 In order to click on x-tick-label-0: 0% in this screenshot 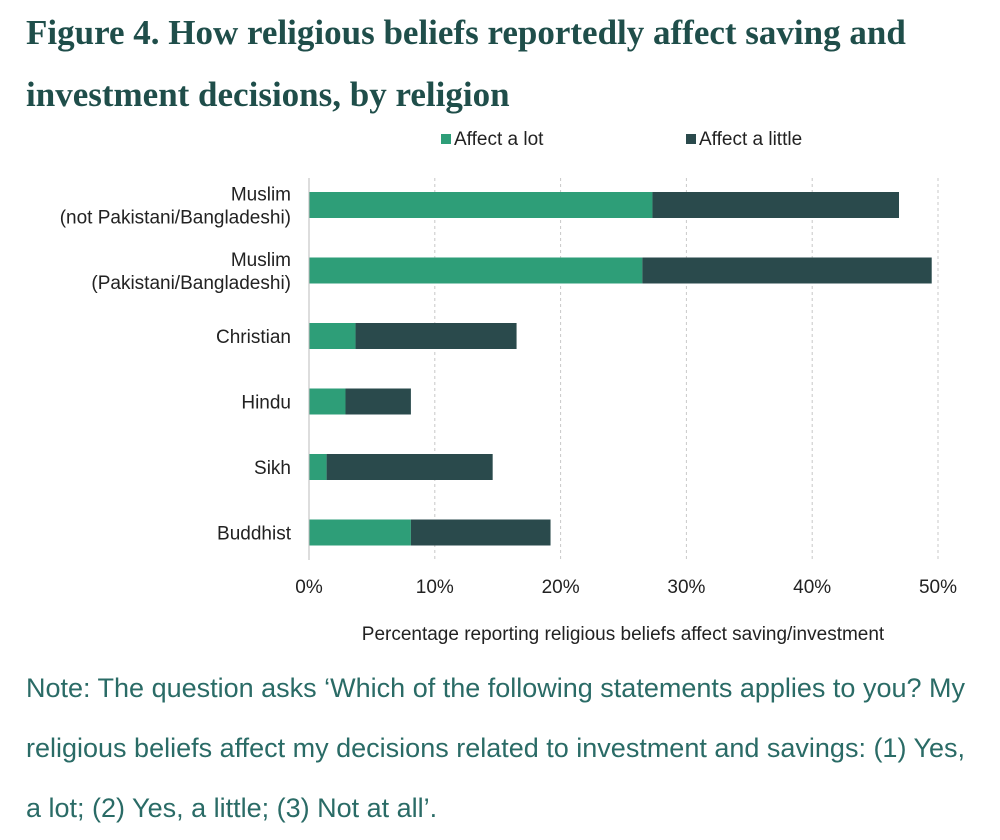, I will do `click(309, 587)`.